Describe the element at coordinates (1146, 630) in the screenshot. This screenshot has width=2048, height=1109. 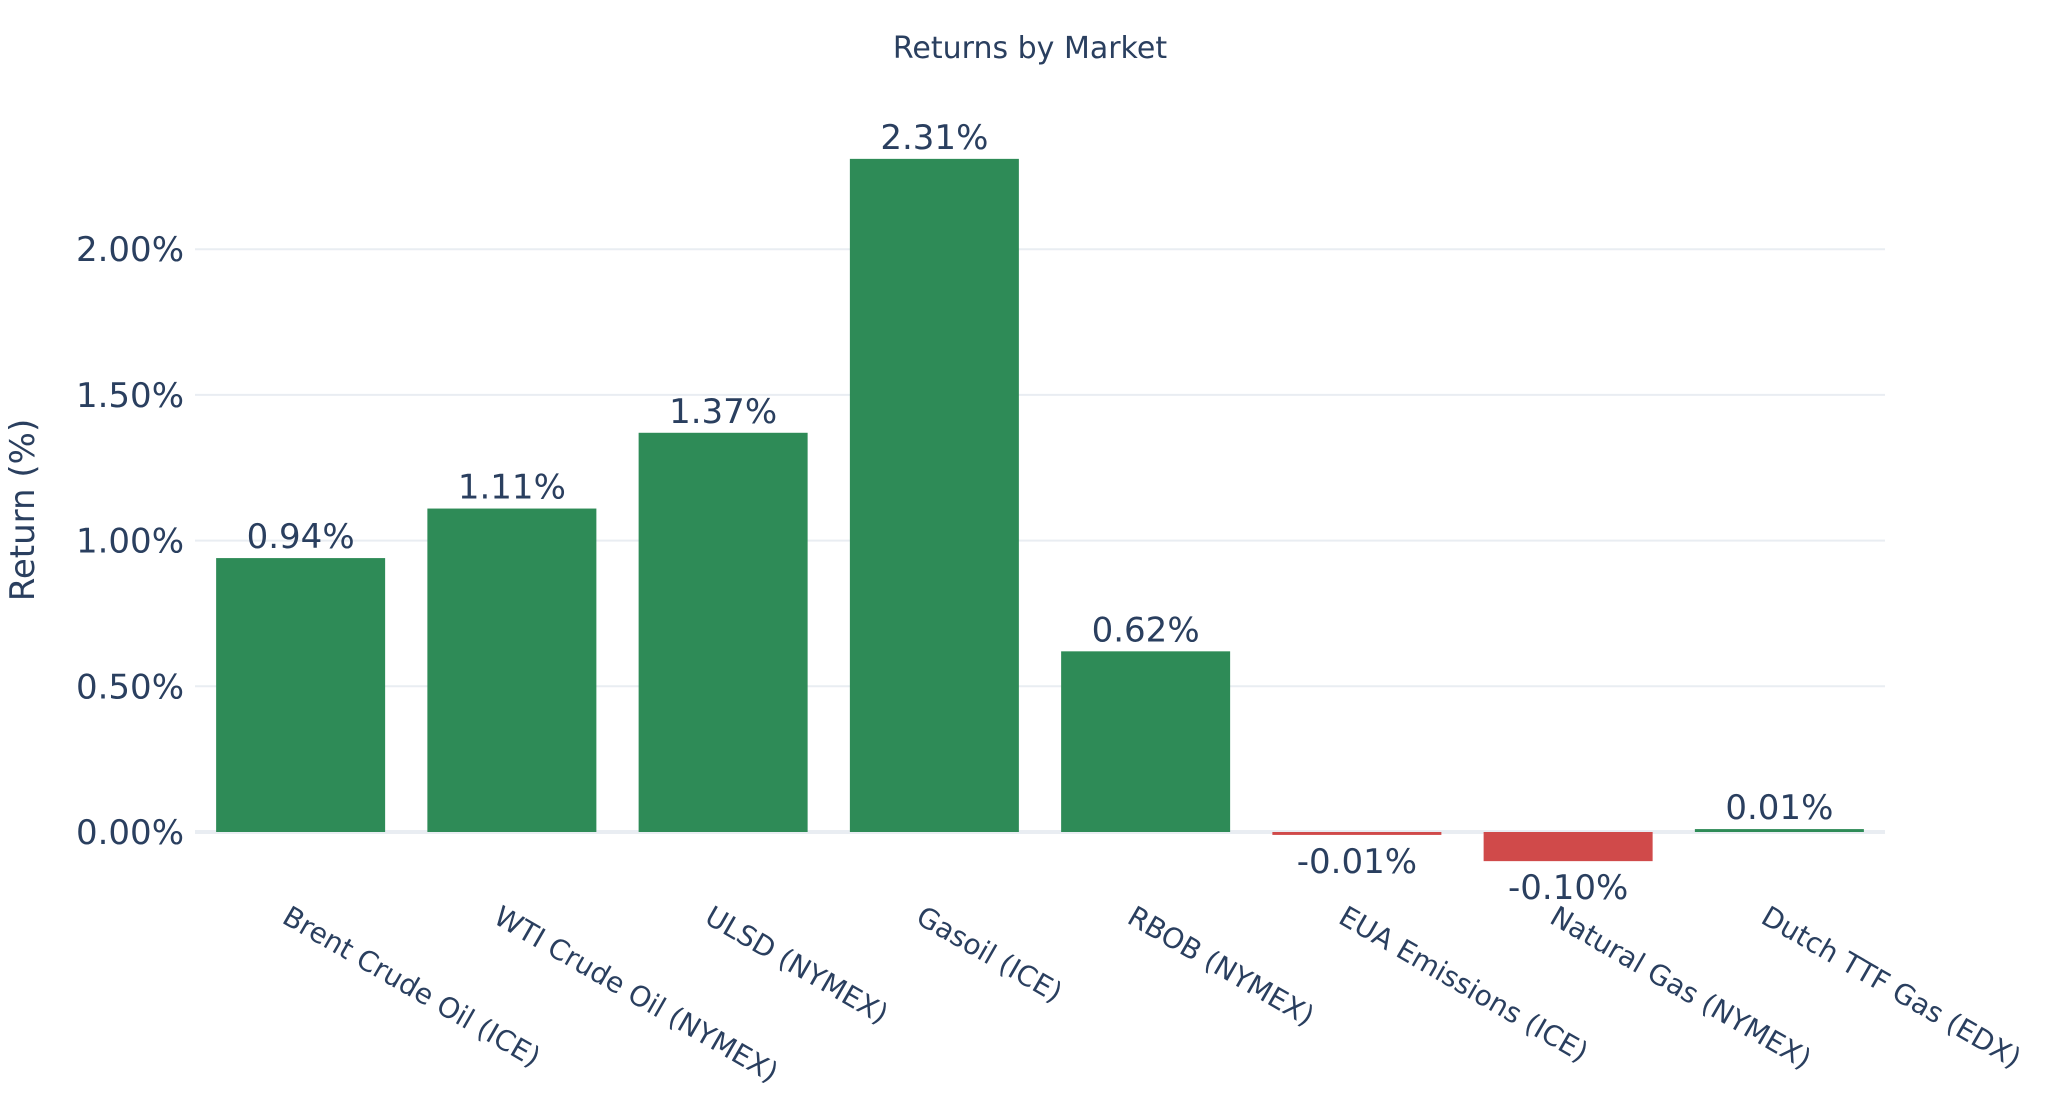
I see `data-label: 0.62%` at that location.